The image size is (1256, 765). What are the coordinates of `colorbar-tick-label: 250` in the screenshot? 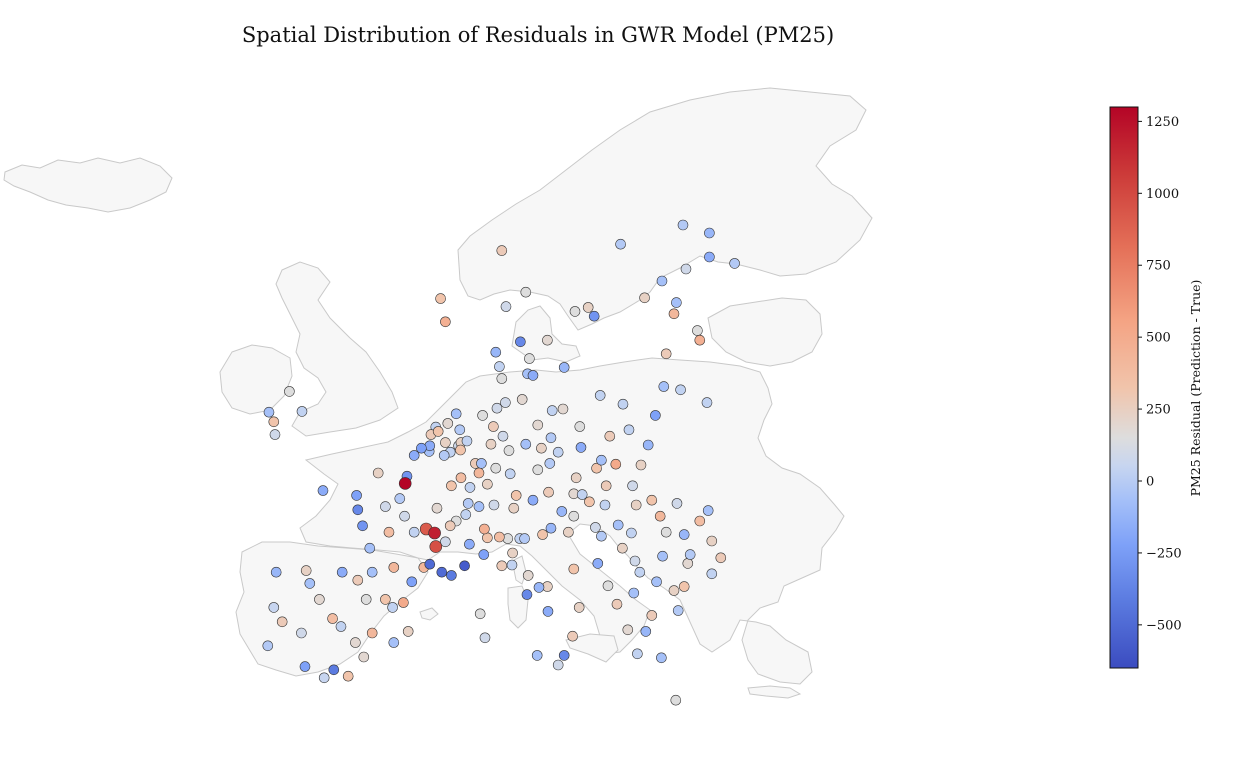 It's located at (1158, 410).